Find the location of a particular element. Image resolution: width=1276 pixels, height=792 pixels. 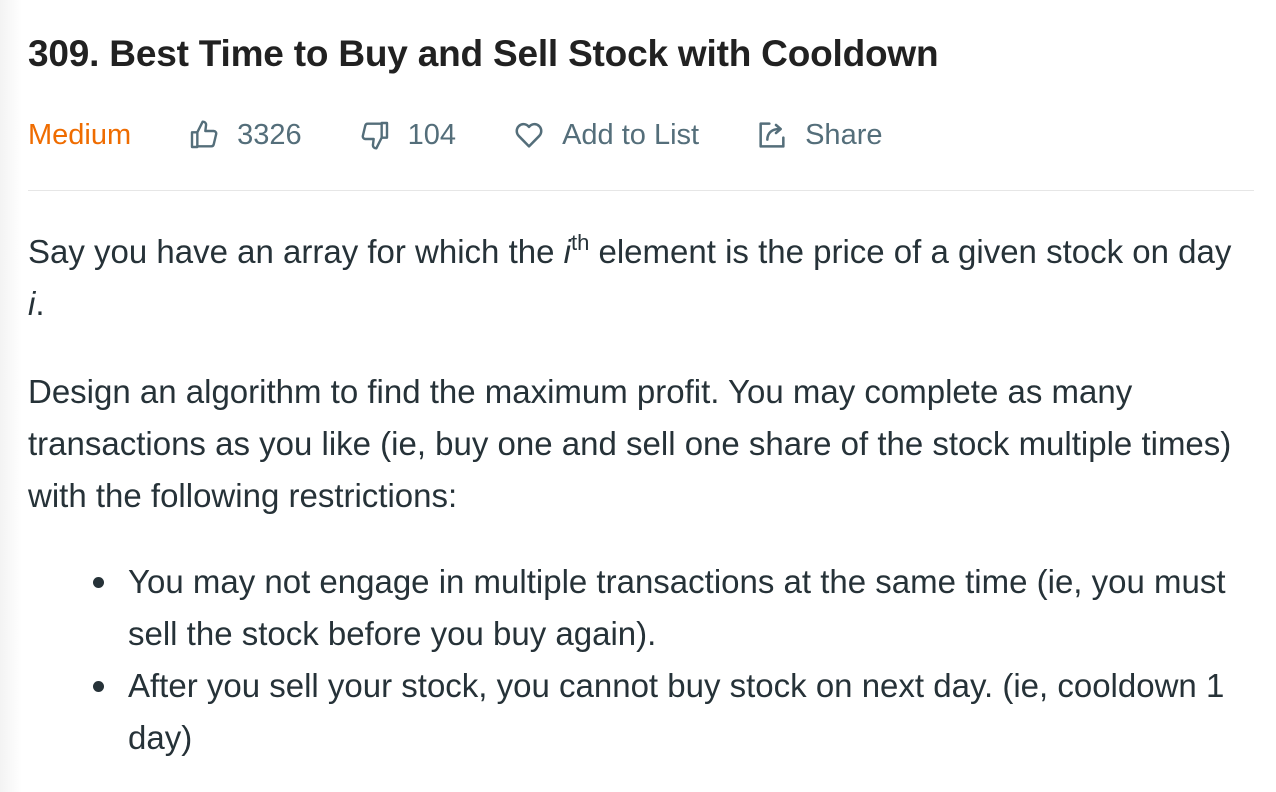

dislike-button: 104 is located at coordinates (407, 135).